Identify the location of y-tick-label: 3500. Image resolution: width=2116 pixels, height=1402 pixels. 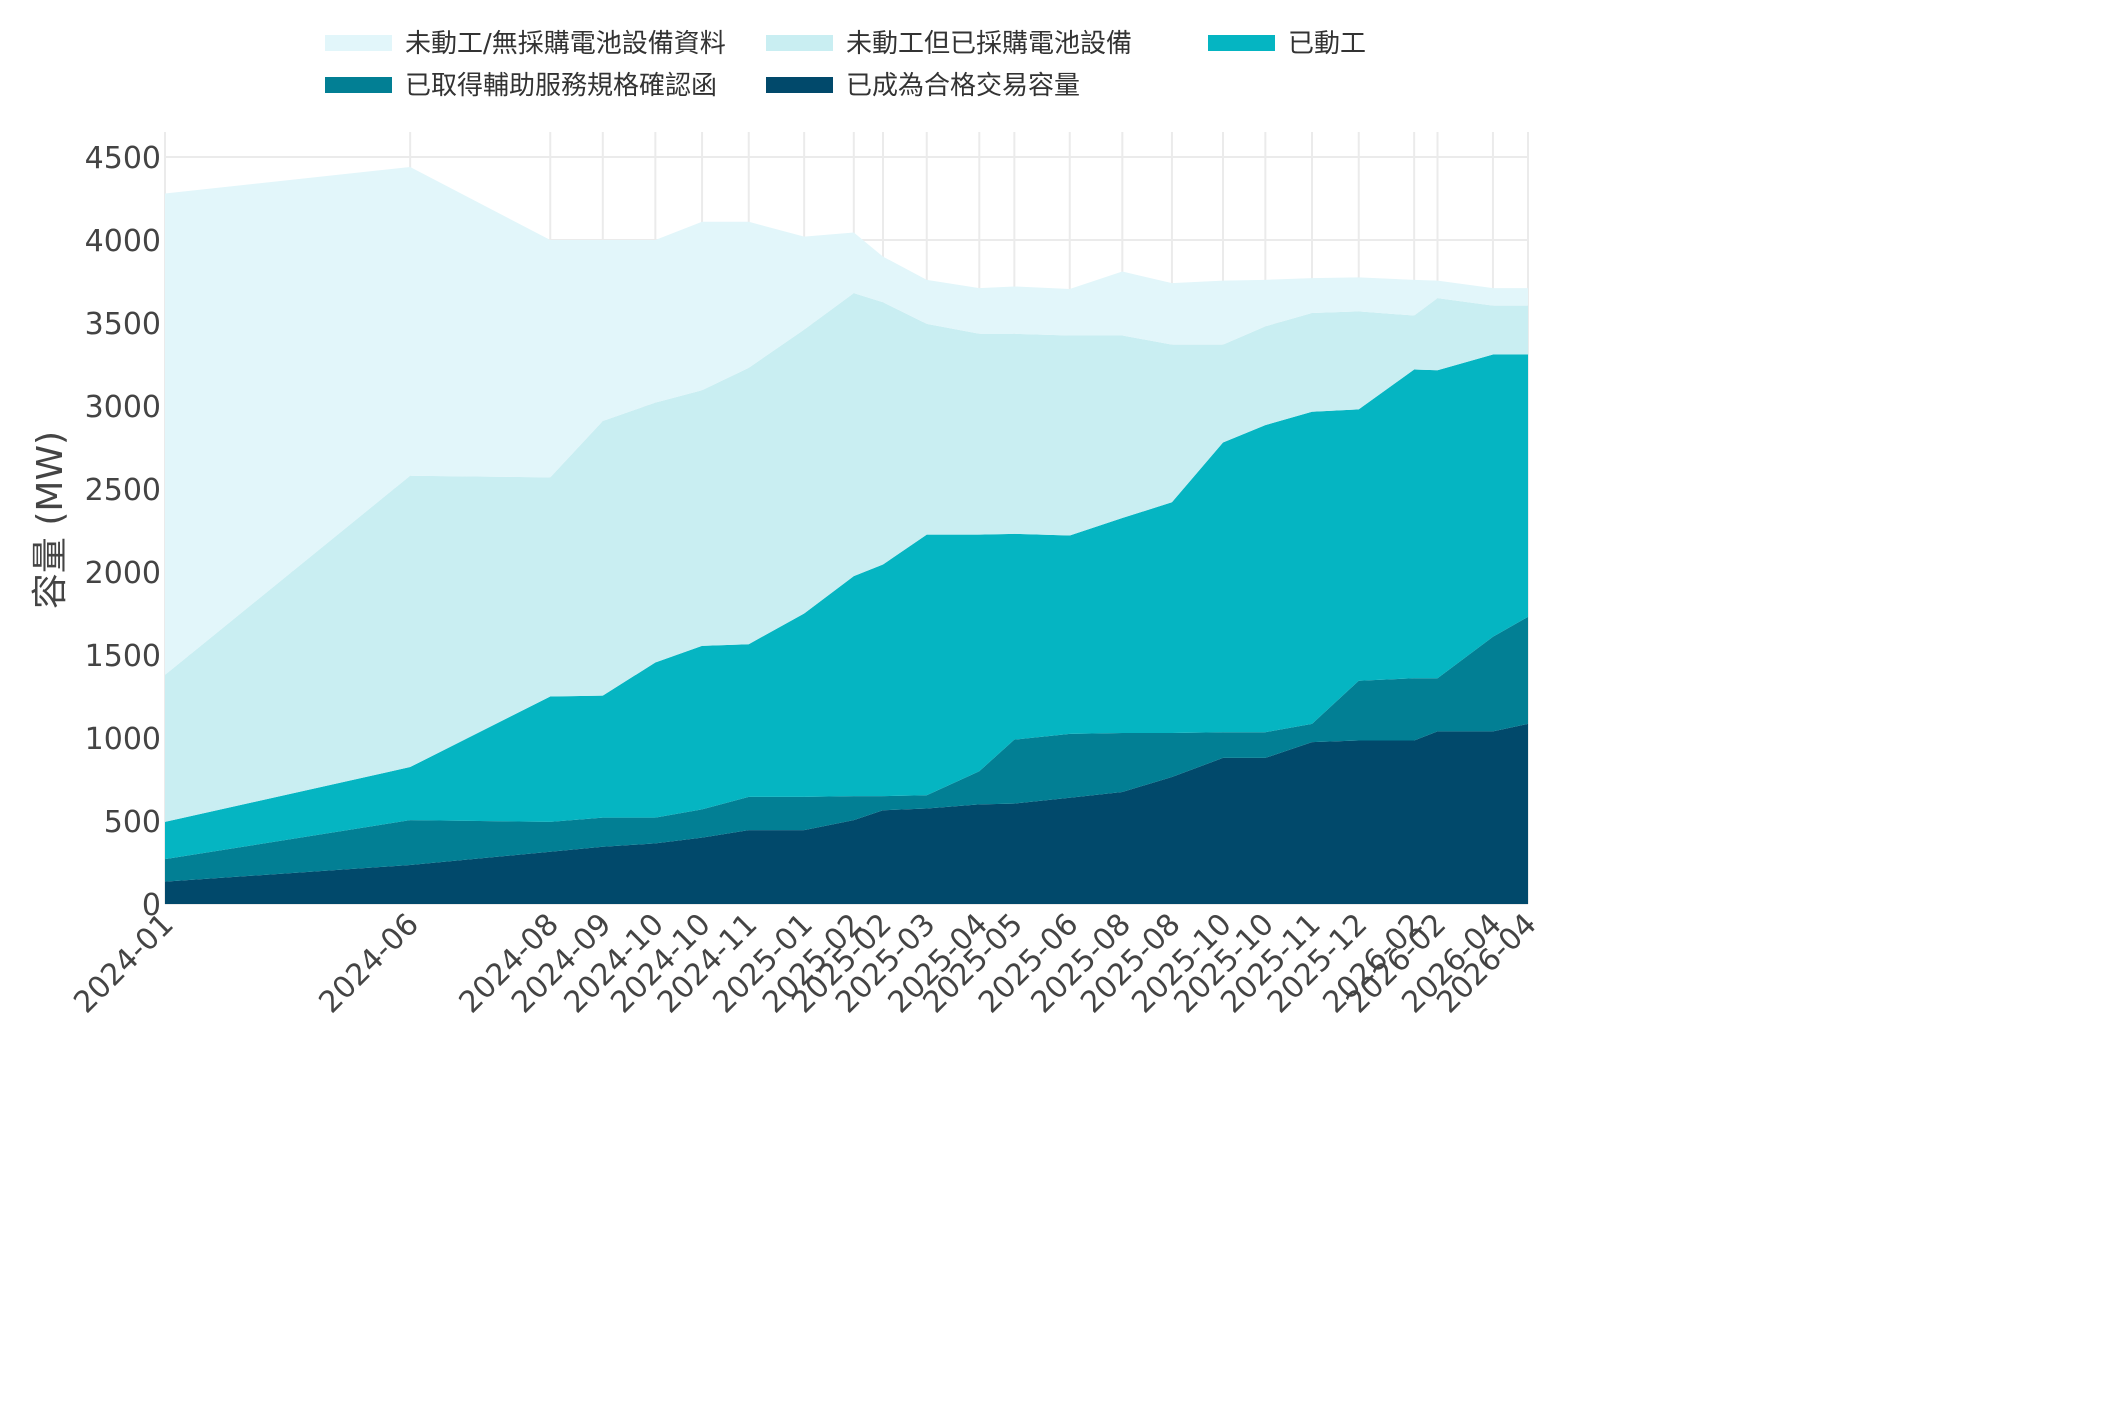
(123, 324).